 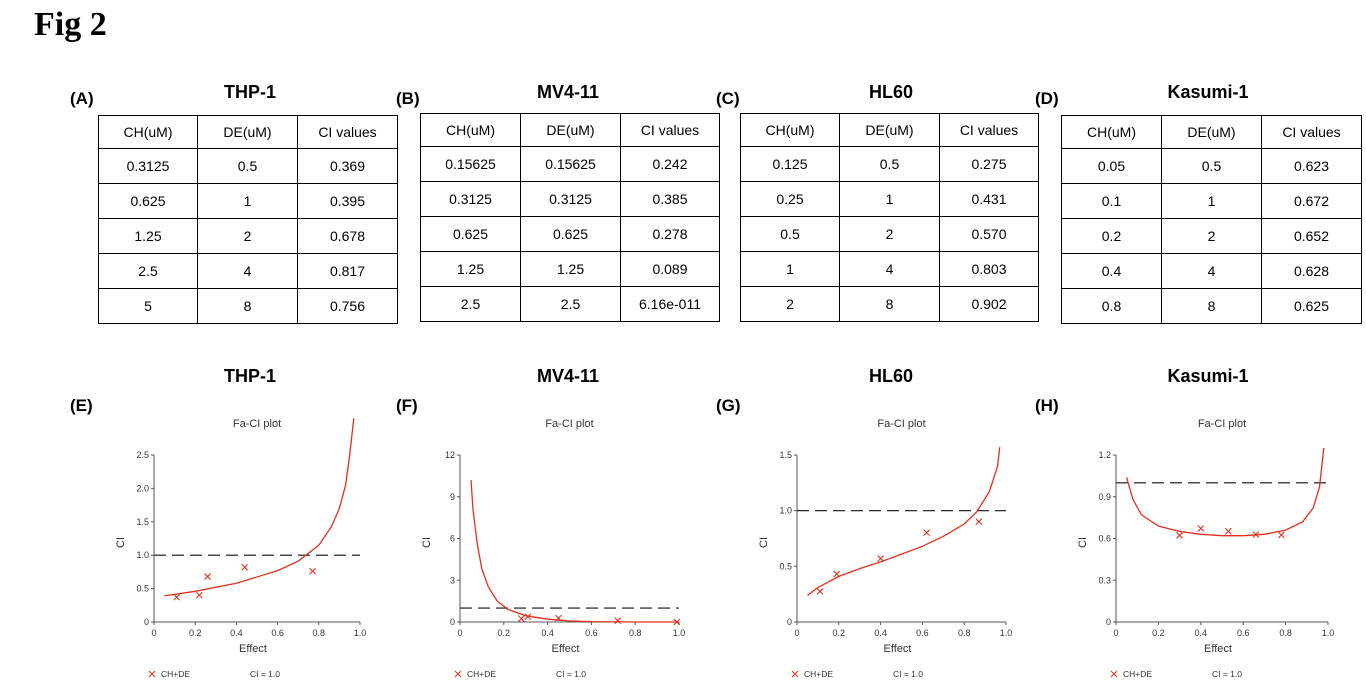 I want to click on table-row: 0.4 4 0.628, so click(x=1211, y=271).